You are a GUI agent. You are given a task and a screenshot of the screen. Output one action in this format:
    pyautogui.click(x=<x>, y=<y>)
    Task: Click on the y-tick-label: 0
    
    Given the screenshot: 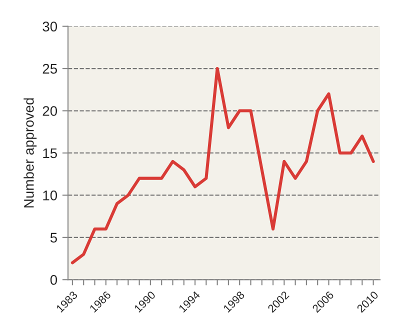 What is the action you would take?
    pyautogui.click(x=54, y=279)
    